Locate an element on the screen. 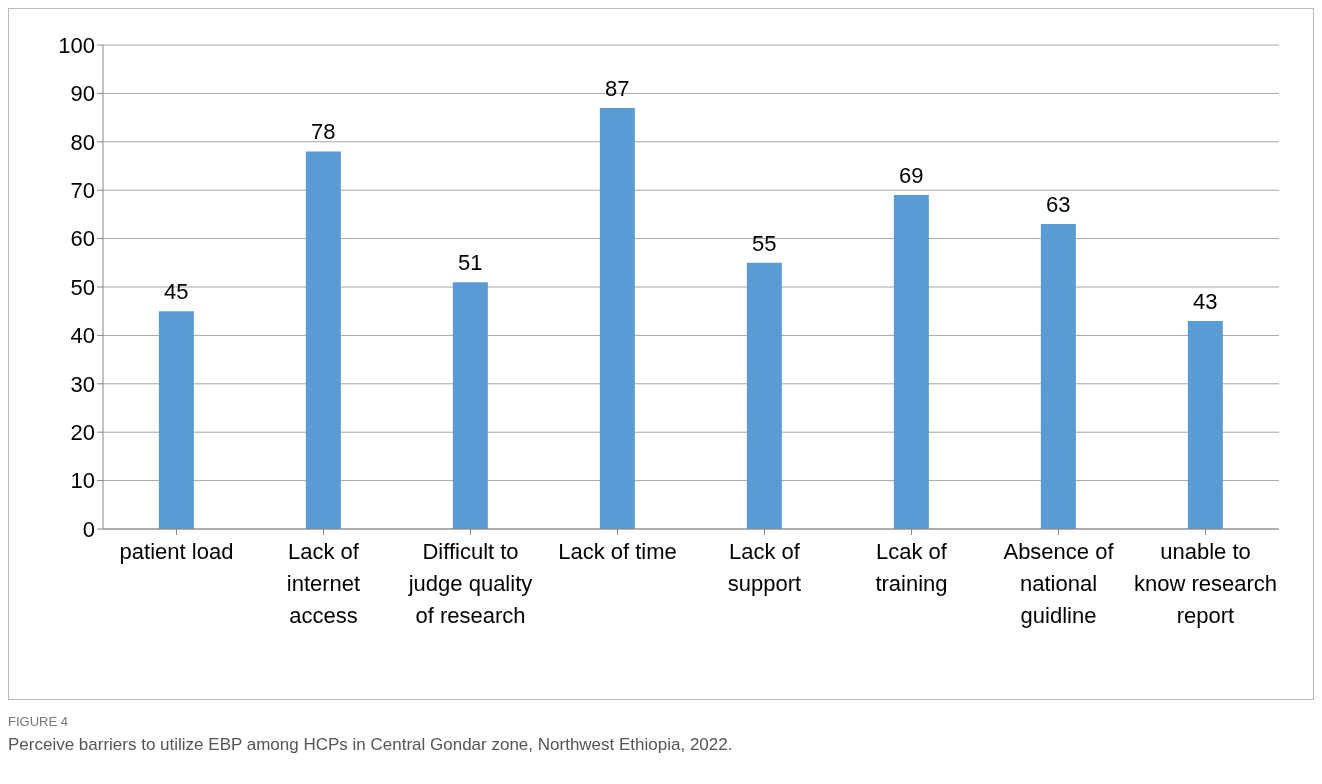 This screenshot has width=1322, height=784. y-tick-label: 20 is located at coordinates (82, 433).